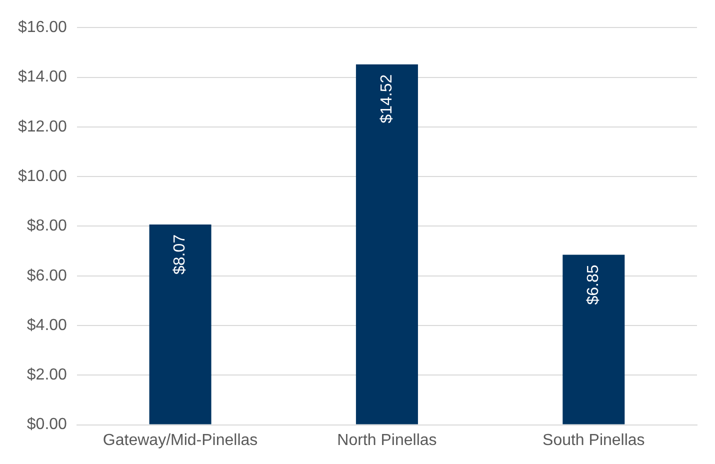 This screenshot has width=715, height=464. Describe the element at coordinates (43, 27) in the screenshot. I see `y-tick-label: $16.00` at that location.